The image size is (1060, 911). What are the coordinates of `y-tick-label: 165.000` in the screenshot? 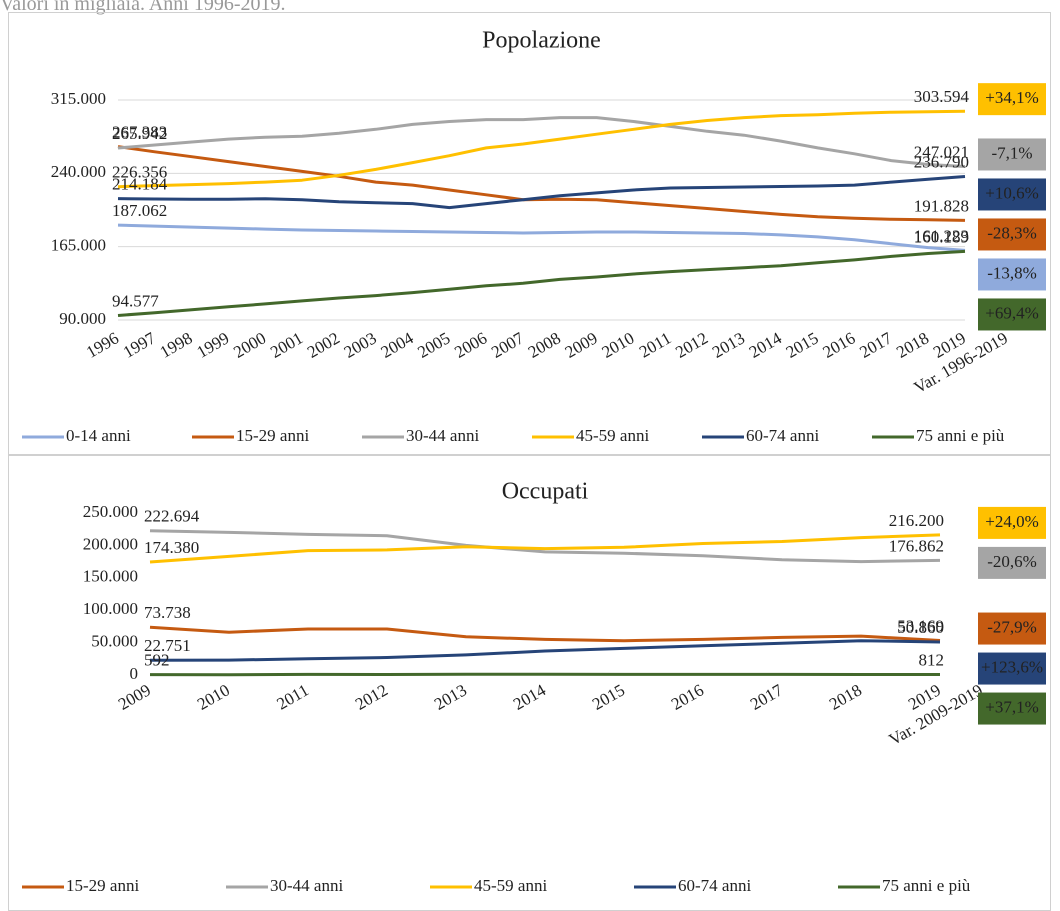 It's located at (78, 245).